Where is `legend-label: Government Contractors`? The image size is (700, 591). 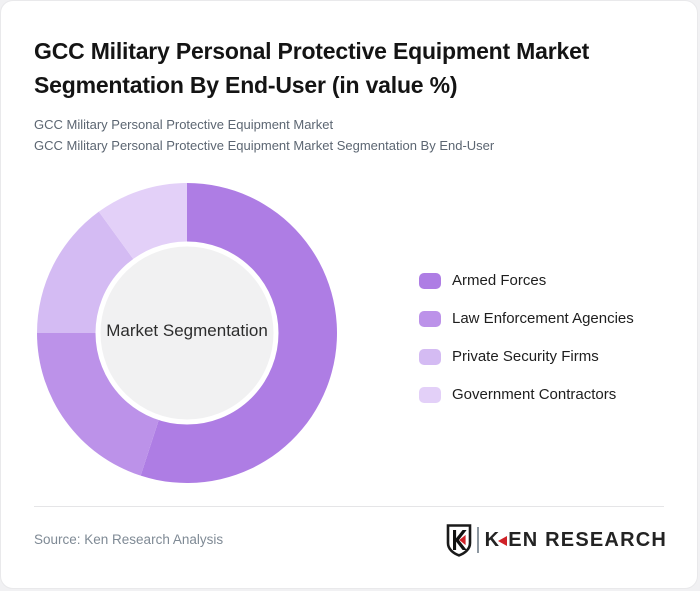 legend-label: Government Contractors is located at coordinates (534, 394).